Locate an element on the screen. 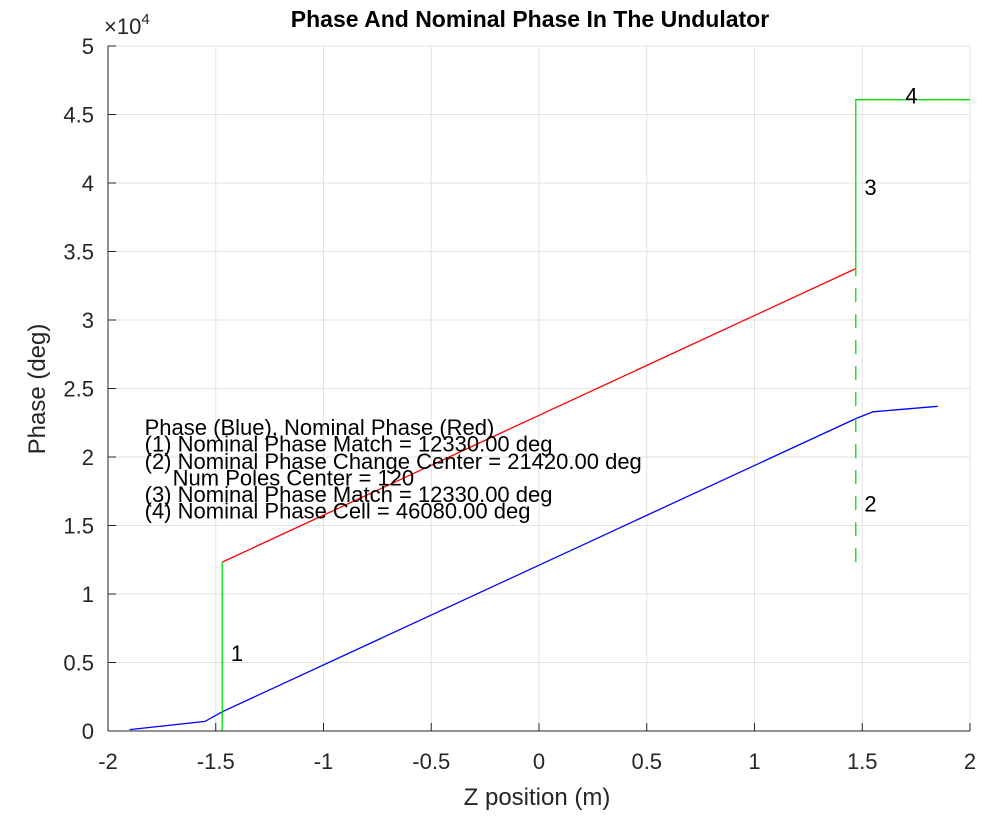 This screenshot has width=983, height=822. y-axis-label: Phase (deg) is located at coordinates (37, 389).